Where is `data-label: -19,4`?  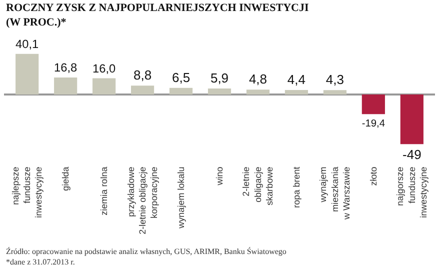
data-label: -19,4 is located at coordinates (374, 124).